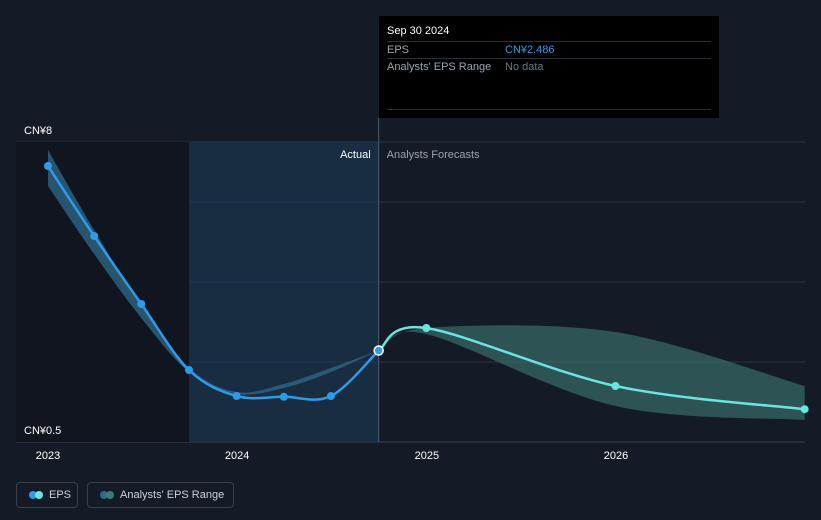  What do you see at coordinates (378, 350) in the screenshot?
I see `eps-point-selected` at bounding box center [378, 350].